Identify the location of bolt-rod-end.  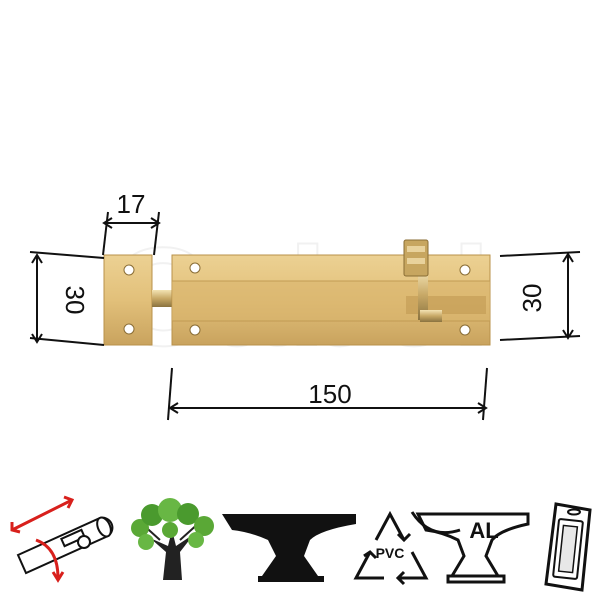
(162, 298).